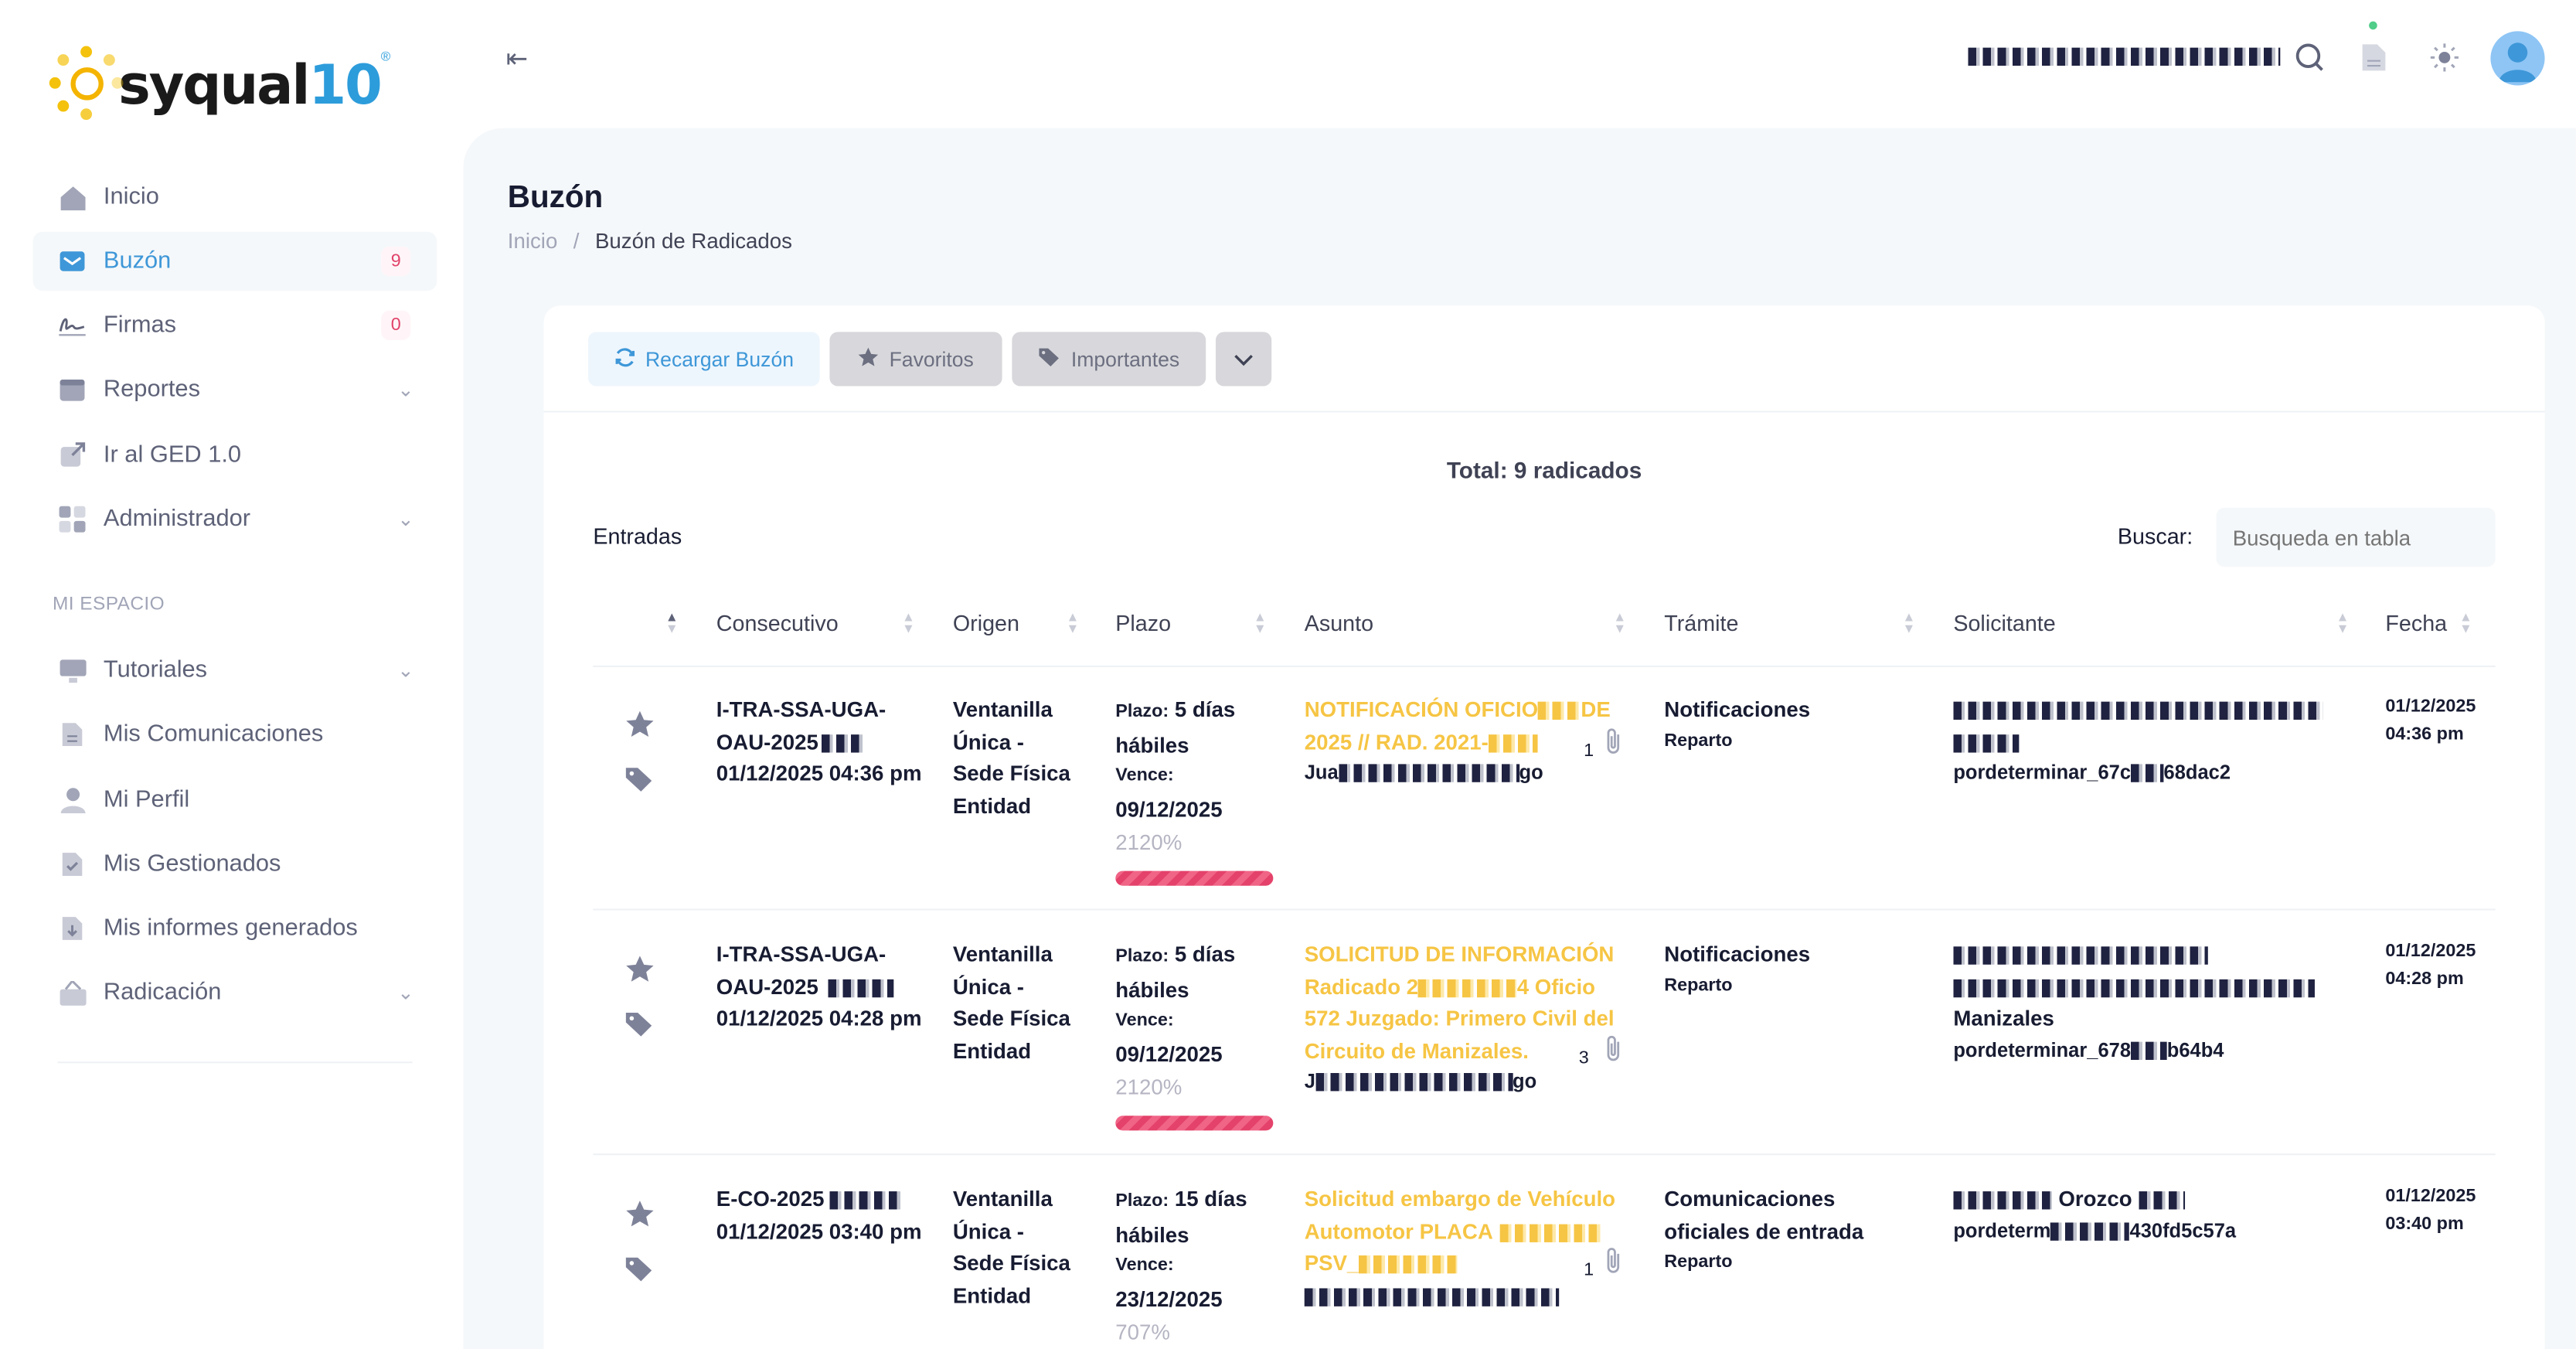  What do you see at coordinates (650, 240) in the screenshot?
I see `breadcrumb: Inicio / Buzón de Radicados` at bounding box center [650, 240].